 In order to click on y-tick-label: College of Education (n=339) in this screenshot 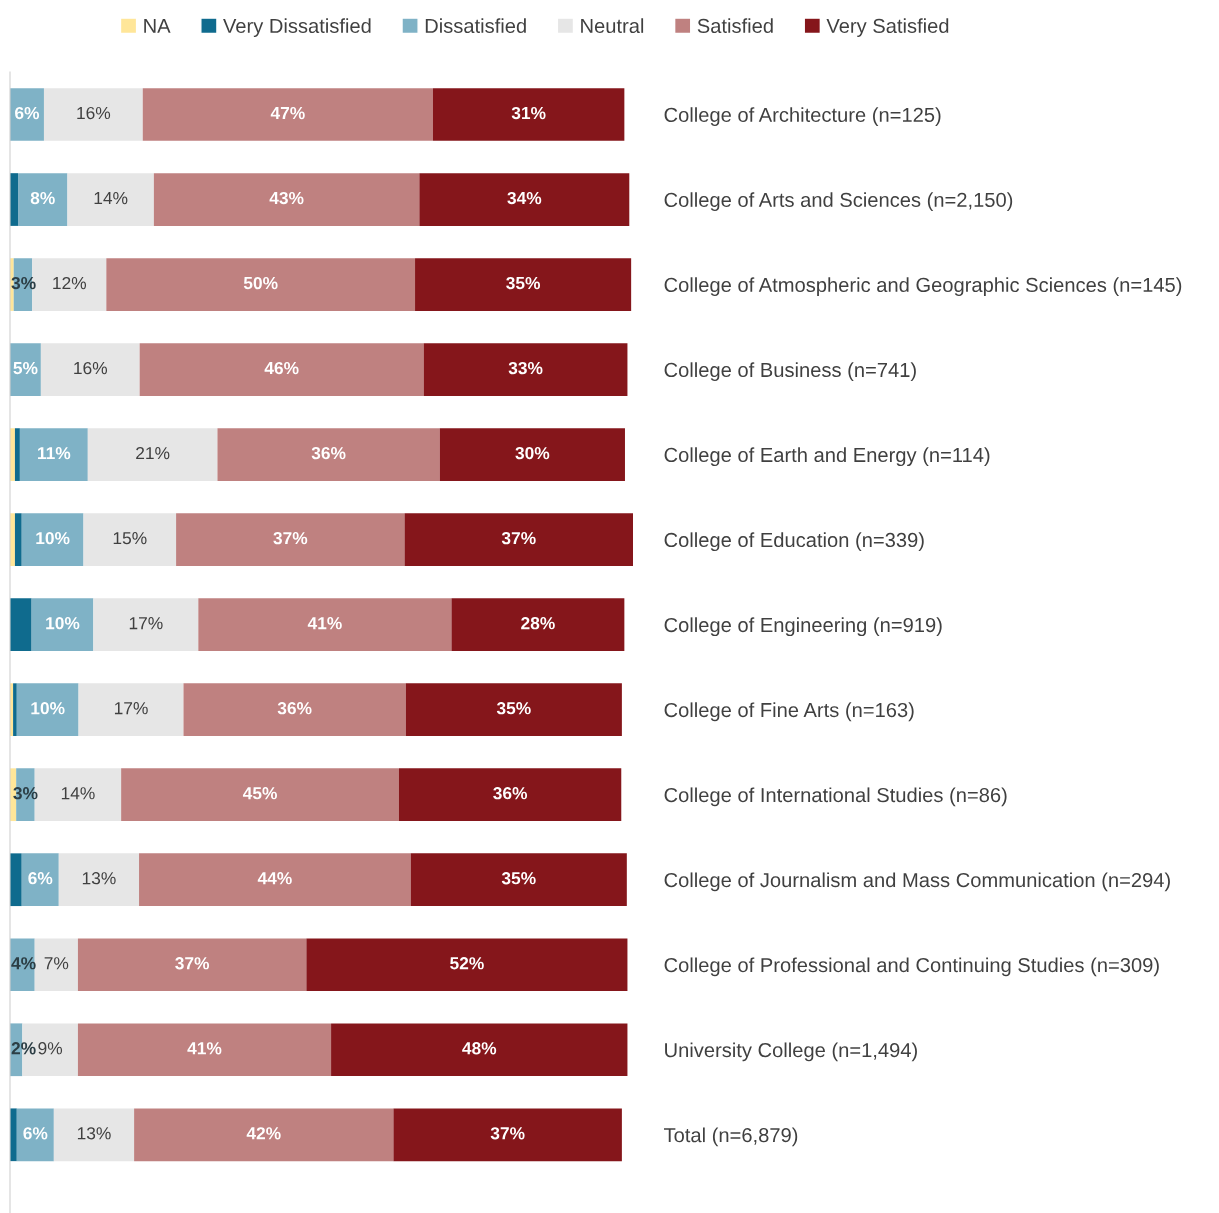, I will do `click(794, 542)`.